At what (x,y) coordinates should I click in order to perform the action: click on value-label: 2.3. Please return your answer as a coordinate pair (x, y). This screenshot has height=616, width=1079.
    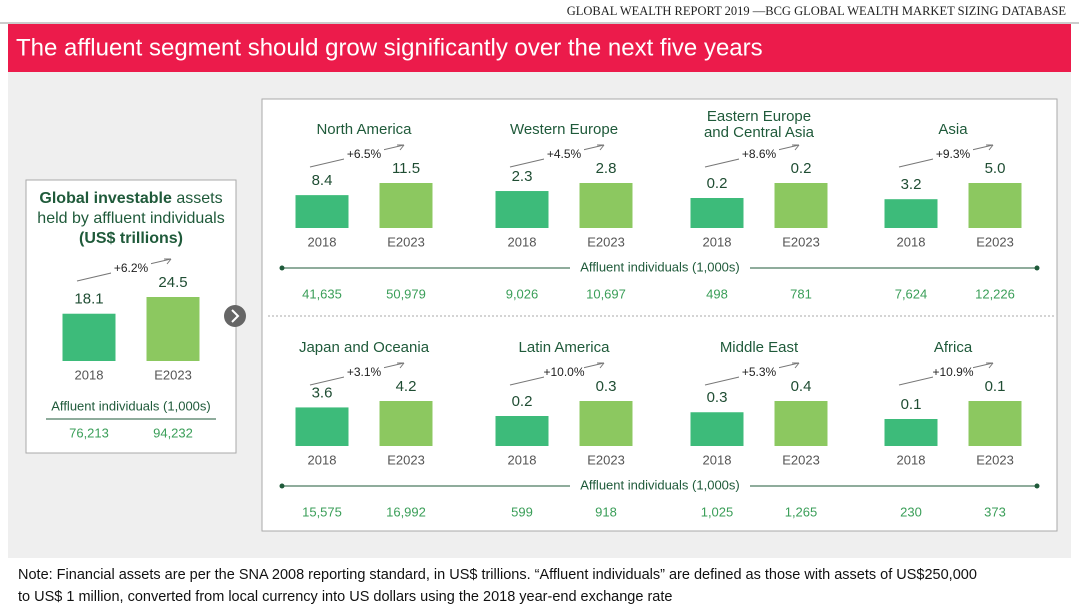
    Looking at the image, I should click on (522, 176).